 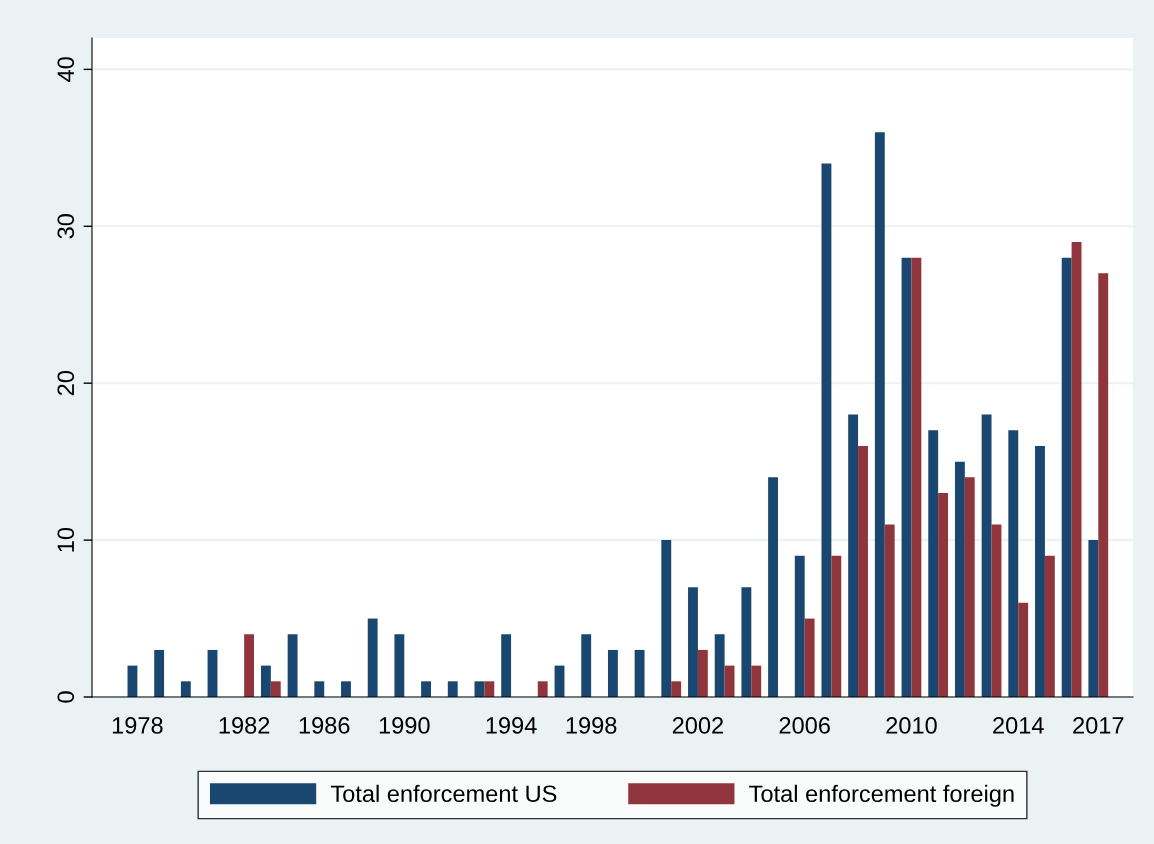 What do you see at coordinates (66, 69) in the screenshot?
I see `y-tick-label: 40` at bounding box center [66, 69].